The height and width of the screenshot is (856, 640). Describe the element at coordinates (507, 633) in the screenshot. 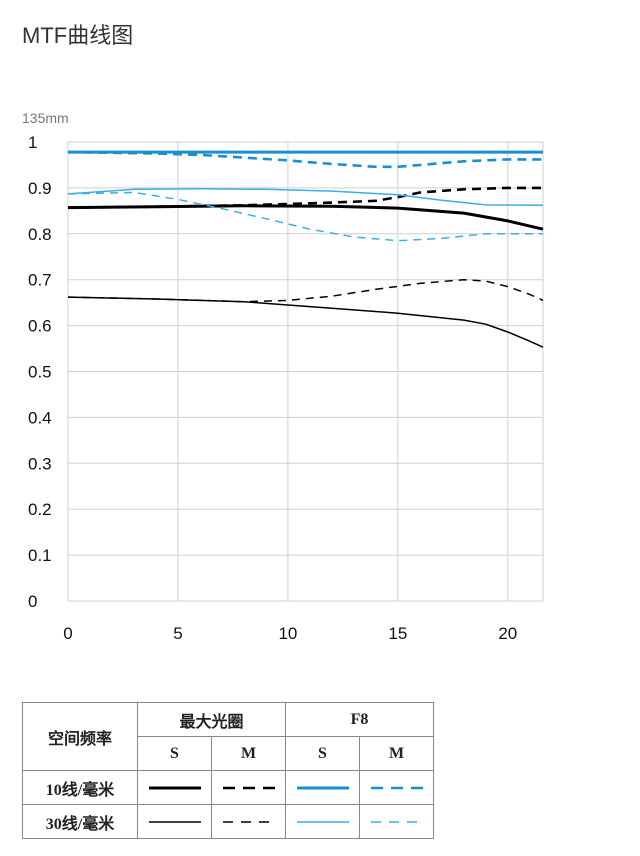

I see `x-tick-label: 20` at that location.